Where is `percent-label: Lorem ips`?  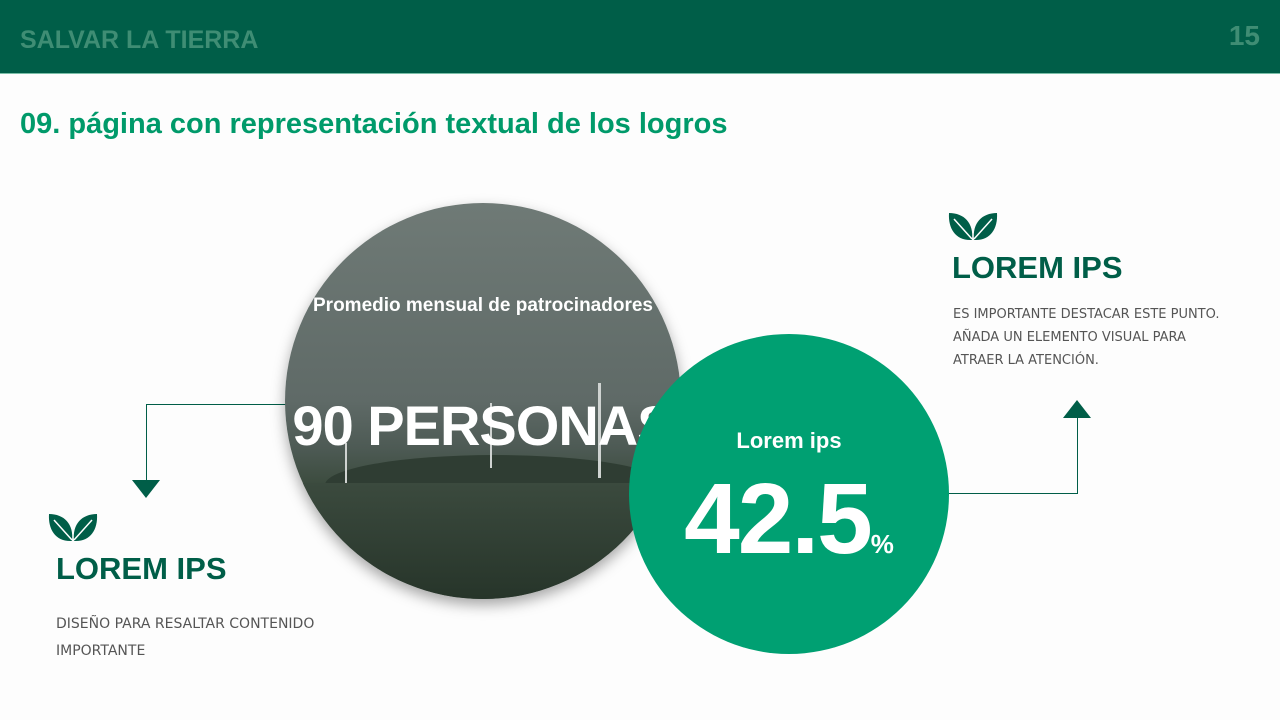
percent-label: Lorem ips is located at coordinates (789, 440).